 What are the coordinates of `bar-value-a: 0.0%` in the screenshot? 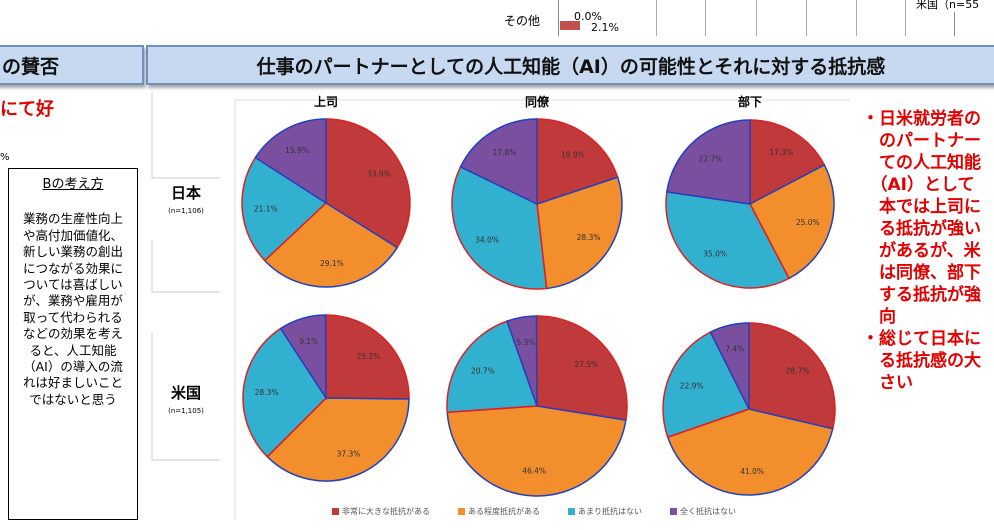 It's located at (588, 16).